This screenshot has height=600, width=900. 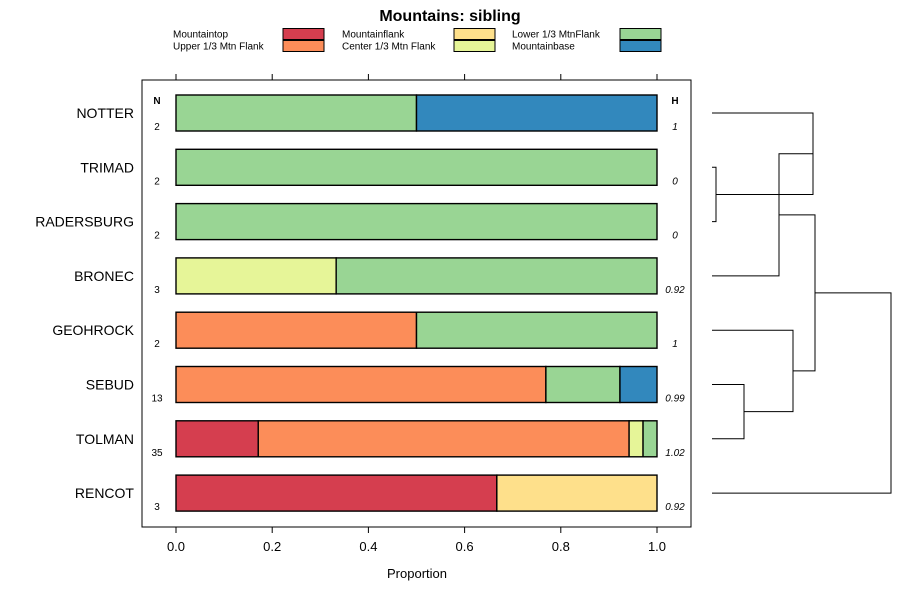 What do you see at coordinates (417, 573) in the screenshot?
I see `x-axis-label: Proportion` at bounding box center [417, 573].